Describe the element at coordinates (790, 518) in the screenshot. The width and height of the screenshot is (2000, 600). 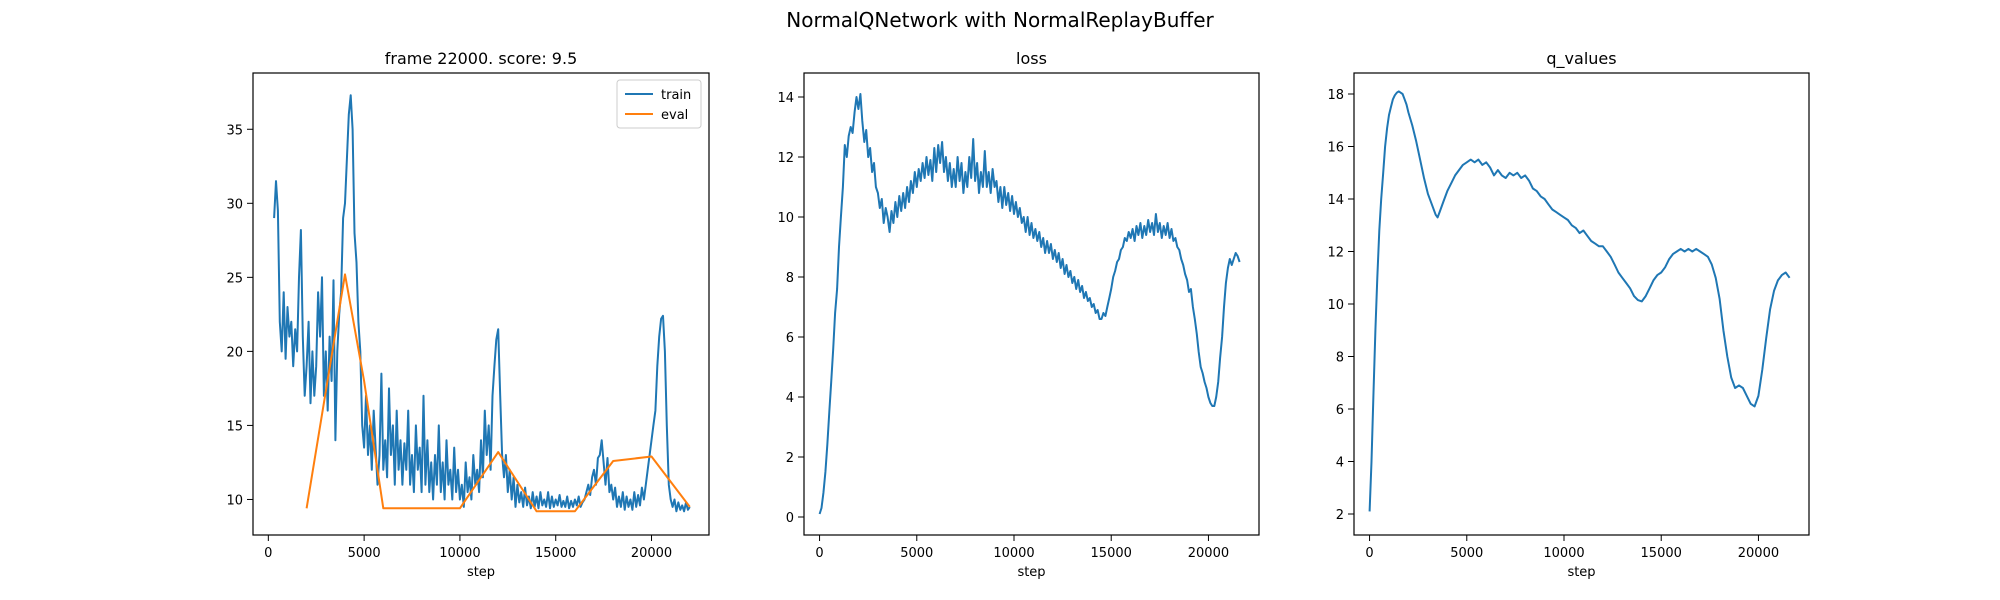
I see `y-tick-label: 0` at that location.